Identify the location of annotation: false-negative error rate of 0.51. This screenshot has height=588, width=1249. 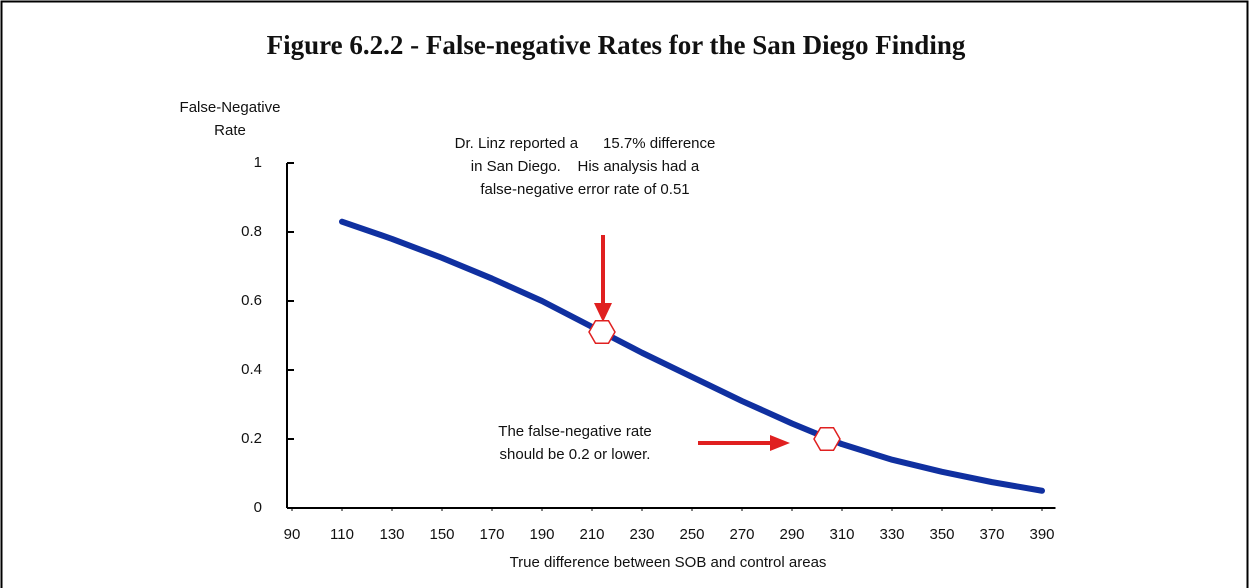
(584, 189).